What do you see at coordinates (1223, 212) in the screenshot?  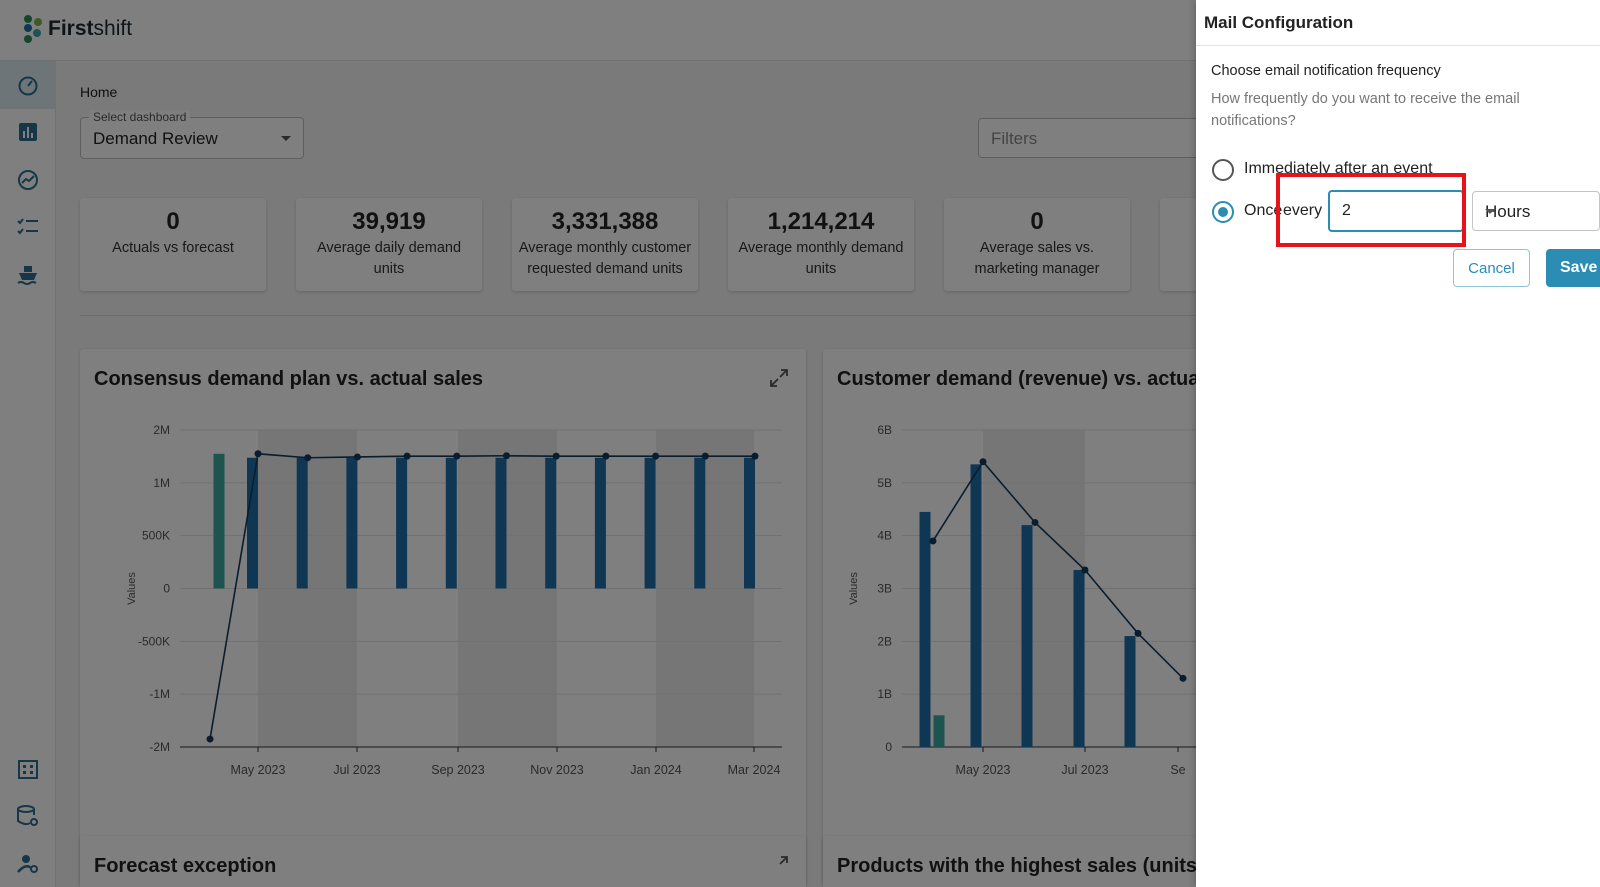 I see `radio-once-every` at bounding box center [1223, 212].